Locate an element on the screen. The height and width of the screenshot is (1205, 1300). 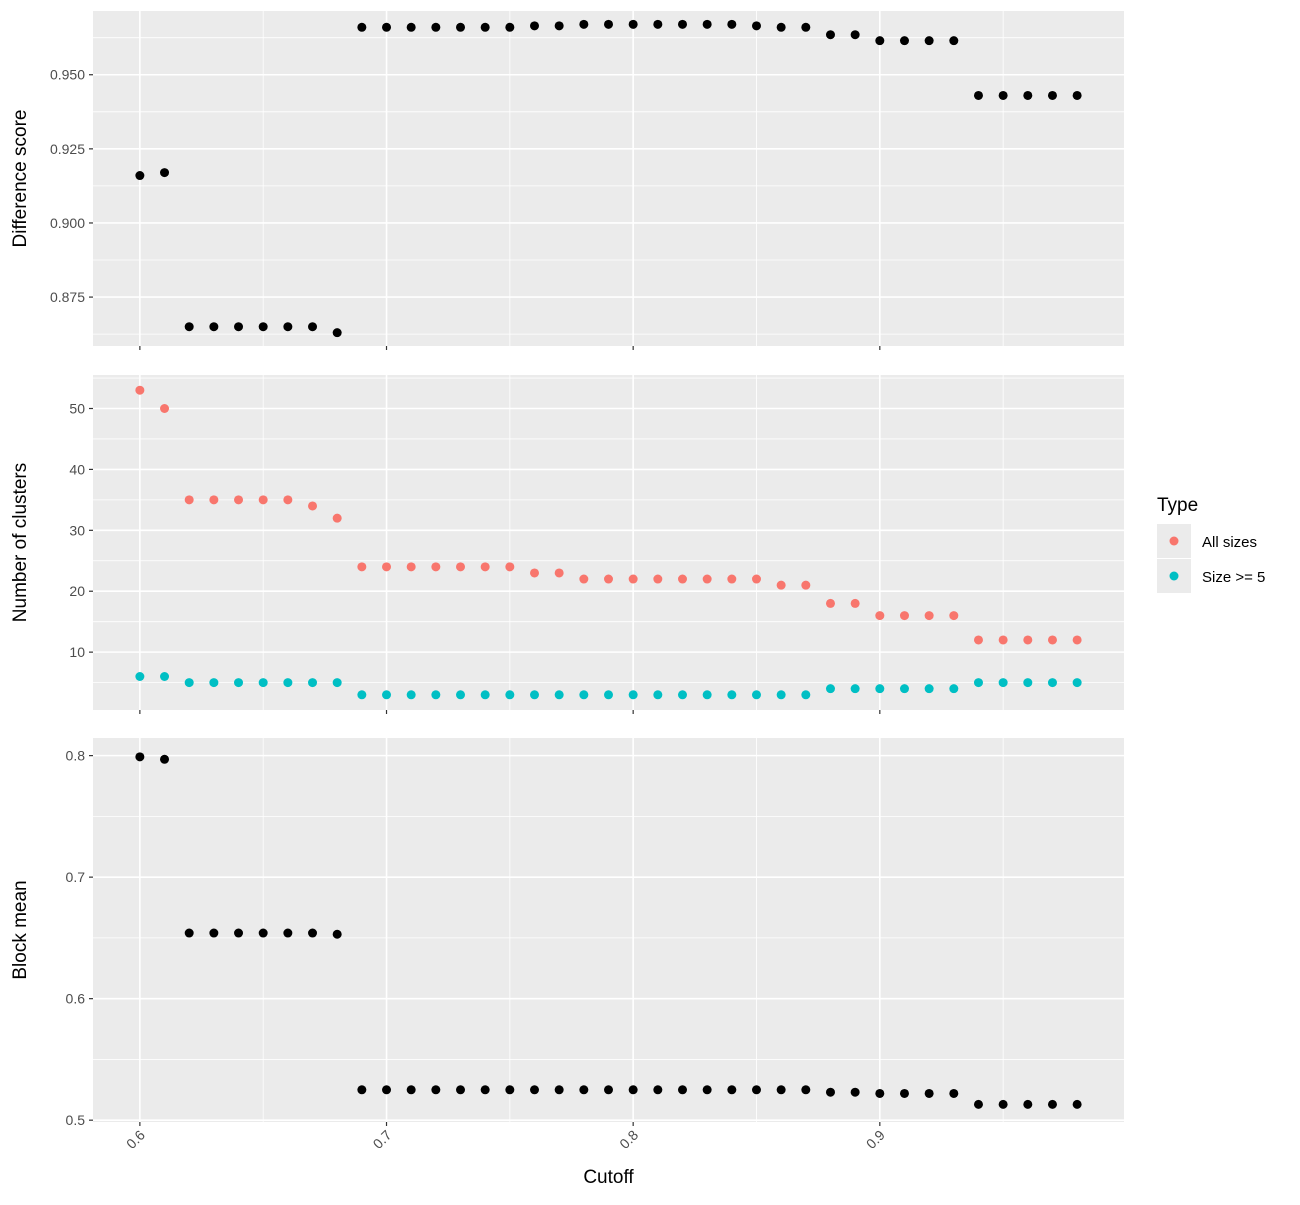
y-tick-label: 0.950 is located at coordinates (67, 75).